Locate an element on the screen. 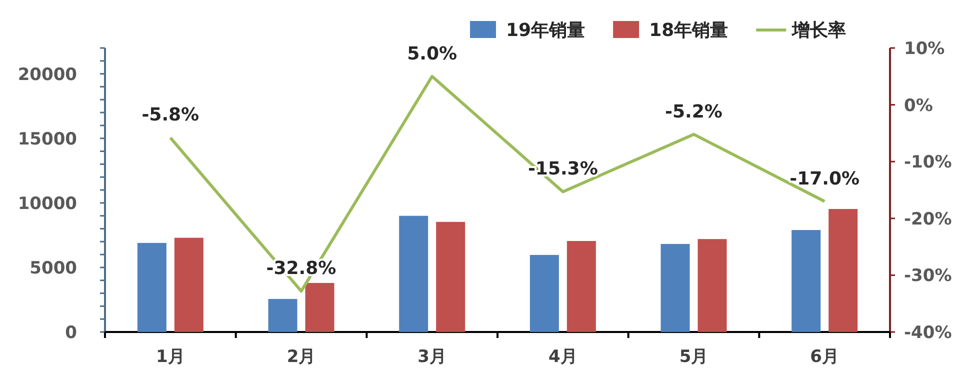  legend-label: 19年销量 is located at coordinates (546, 30).